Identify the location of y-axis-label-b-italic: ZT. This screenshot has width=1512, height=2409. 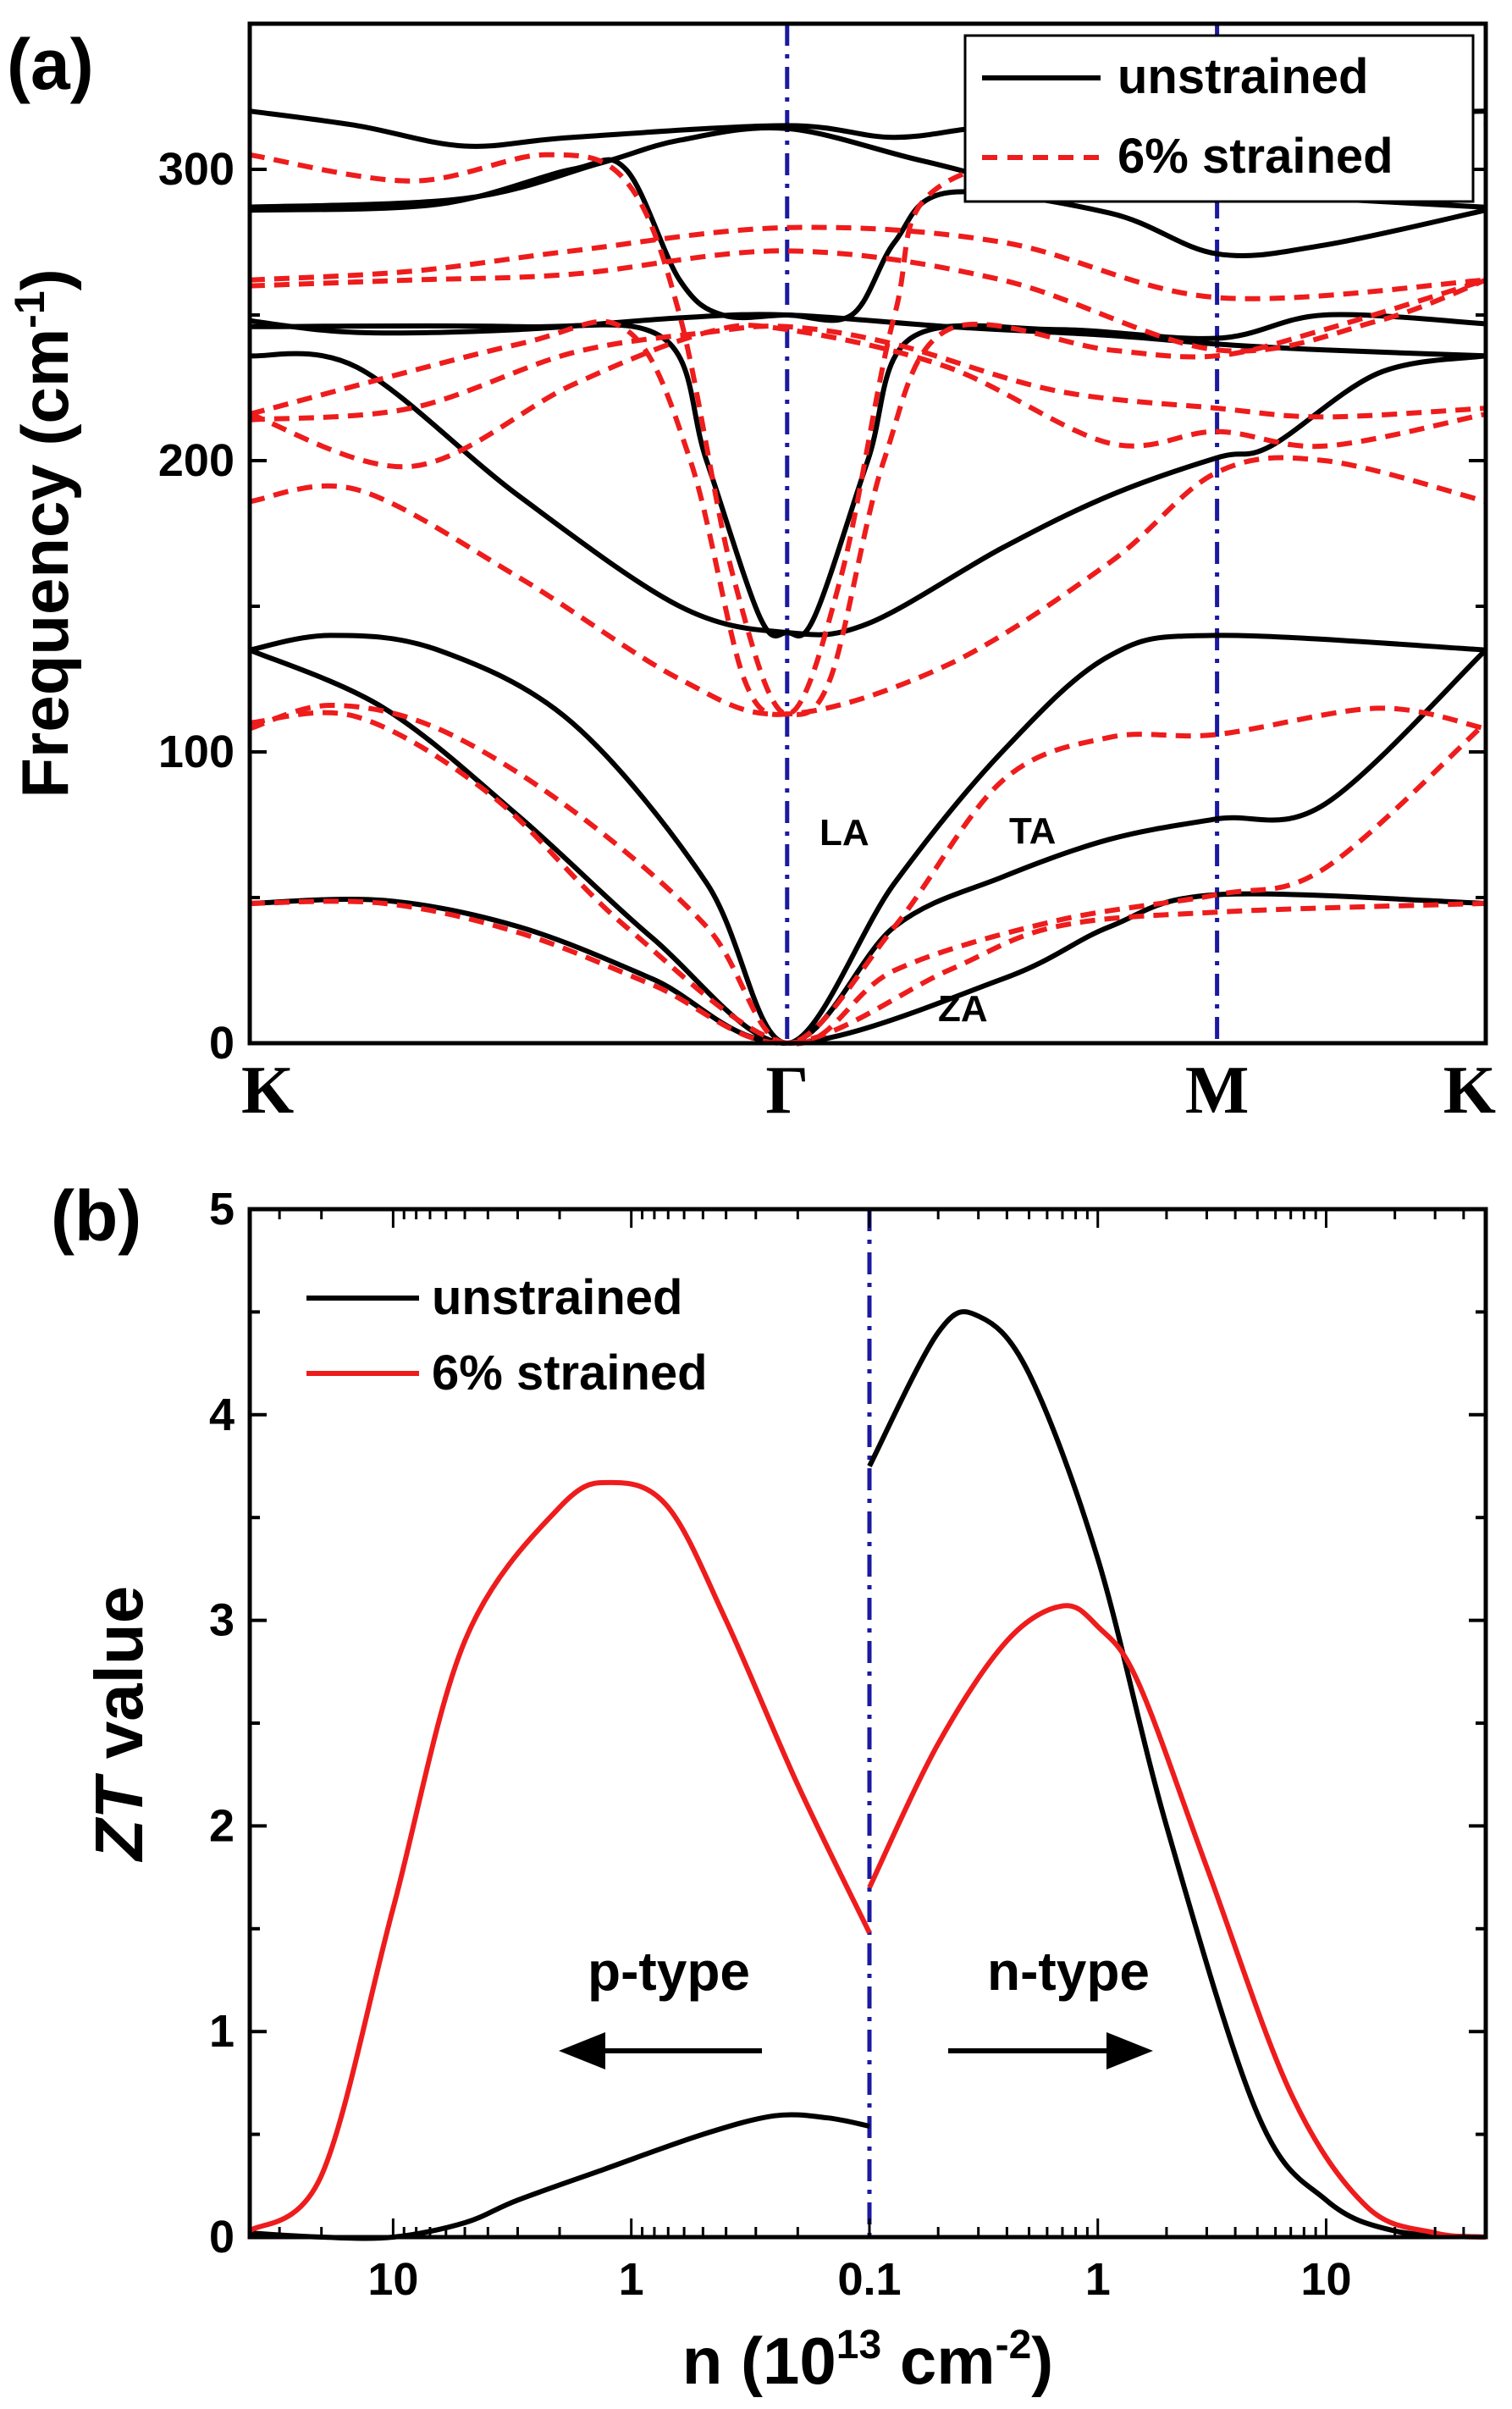
(119, 1817).